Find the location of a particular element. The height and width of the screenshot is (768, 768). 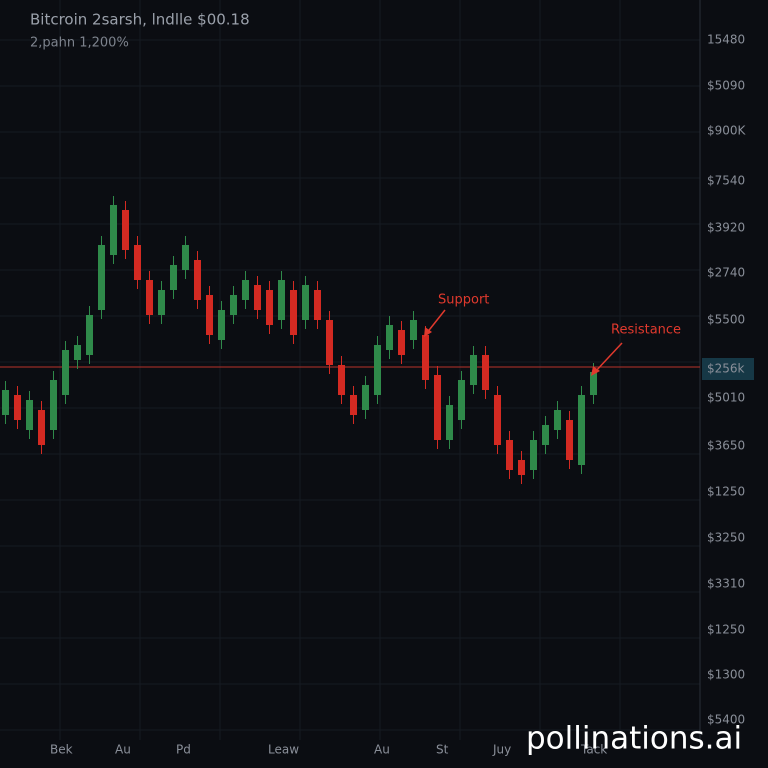

price-label: $2740 is located at coordinates (726, 273).